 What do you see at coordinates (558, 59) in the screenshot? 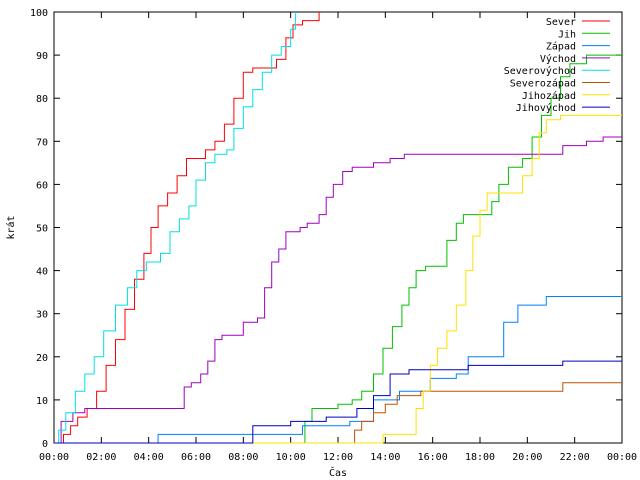
I see `legend-label: Východ` at bounding box center [558, 59].